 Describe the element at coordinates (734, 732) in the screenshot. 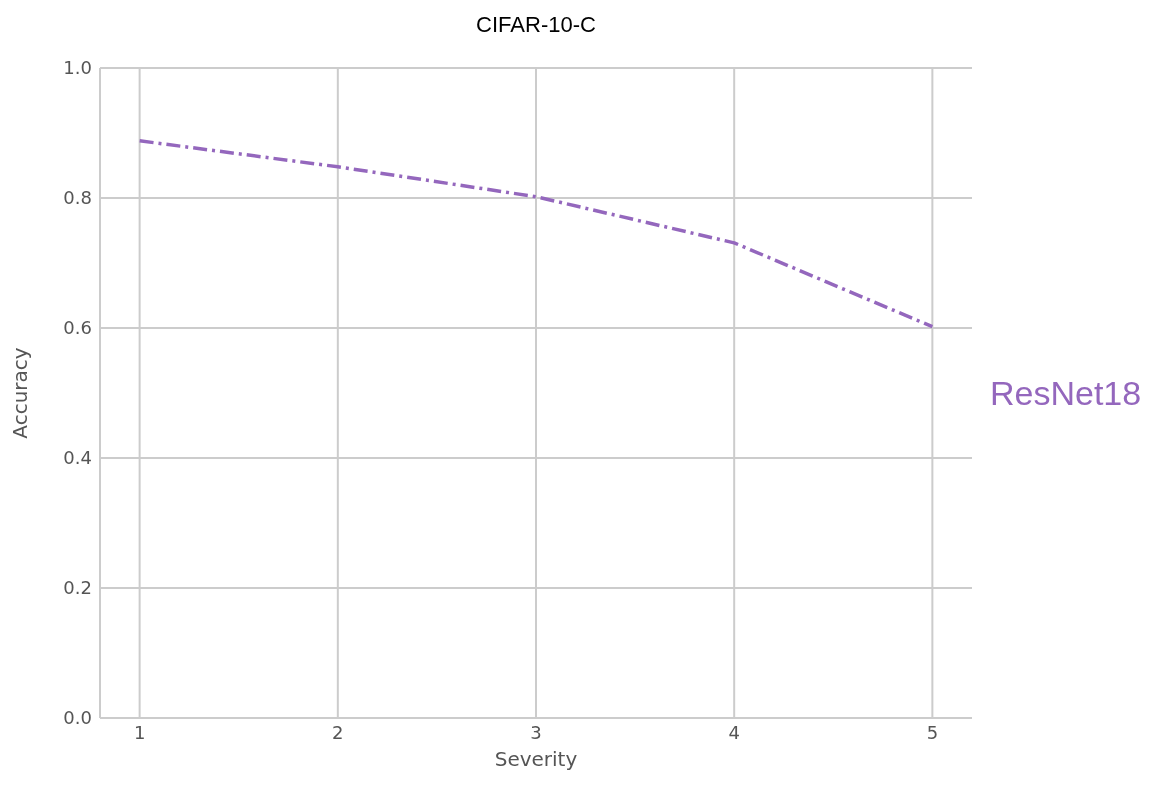

I see `x-tick-label: 4` at that location.